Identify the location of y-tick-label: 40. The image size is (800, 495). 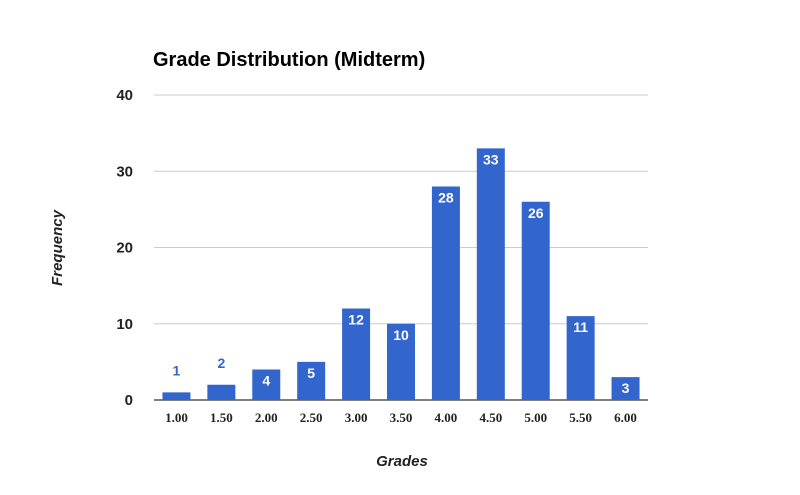
(124, 95).